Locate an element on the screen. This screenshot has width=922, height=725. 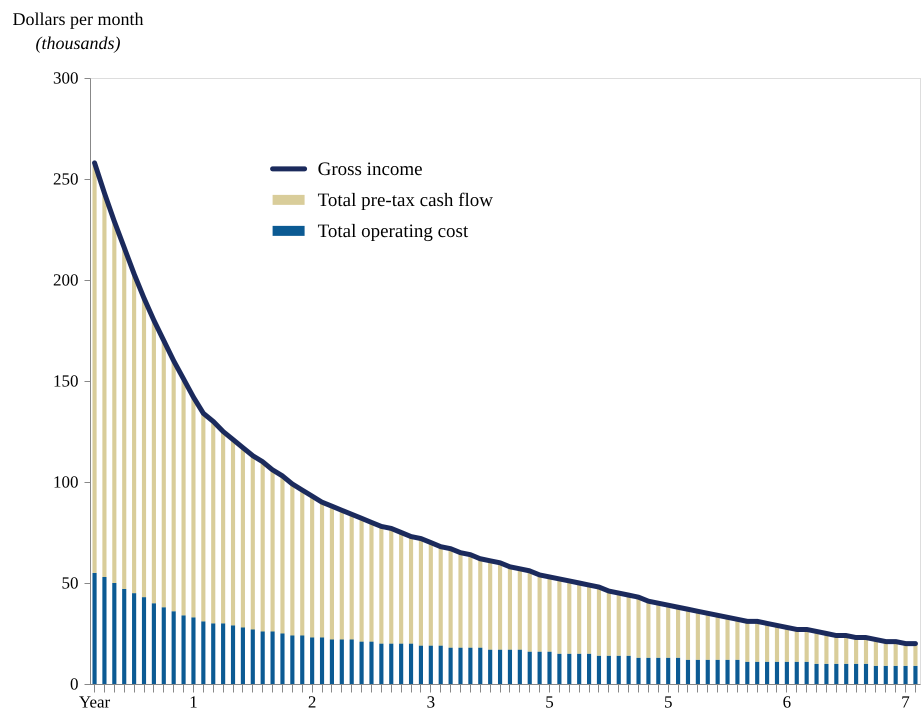
y-tick-label: 50 is located at coordinates (70, 583).